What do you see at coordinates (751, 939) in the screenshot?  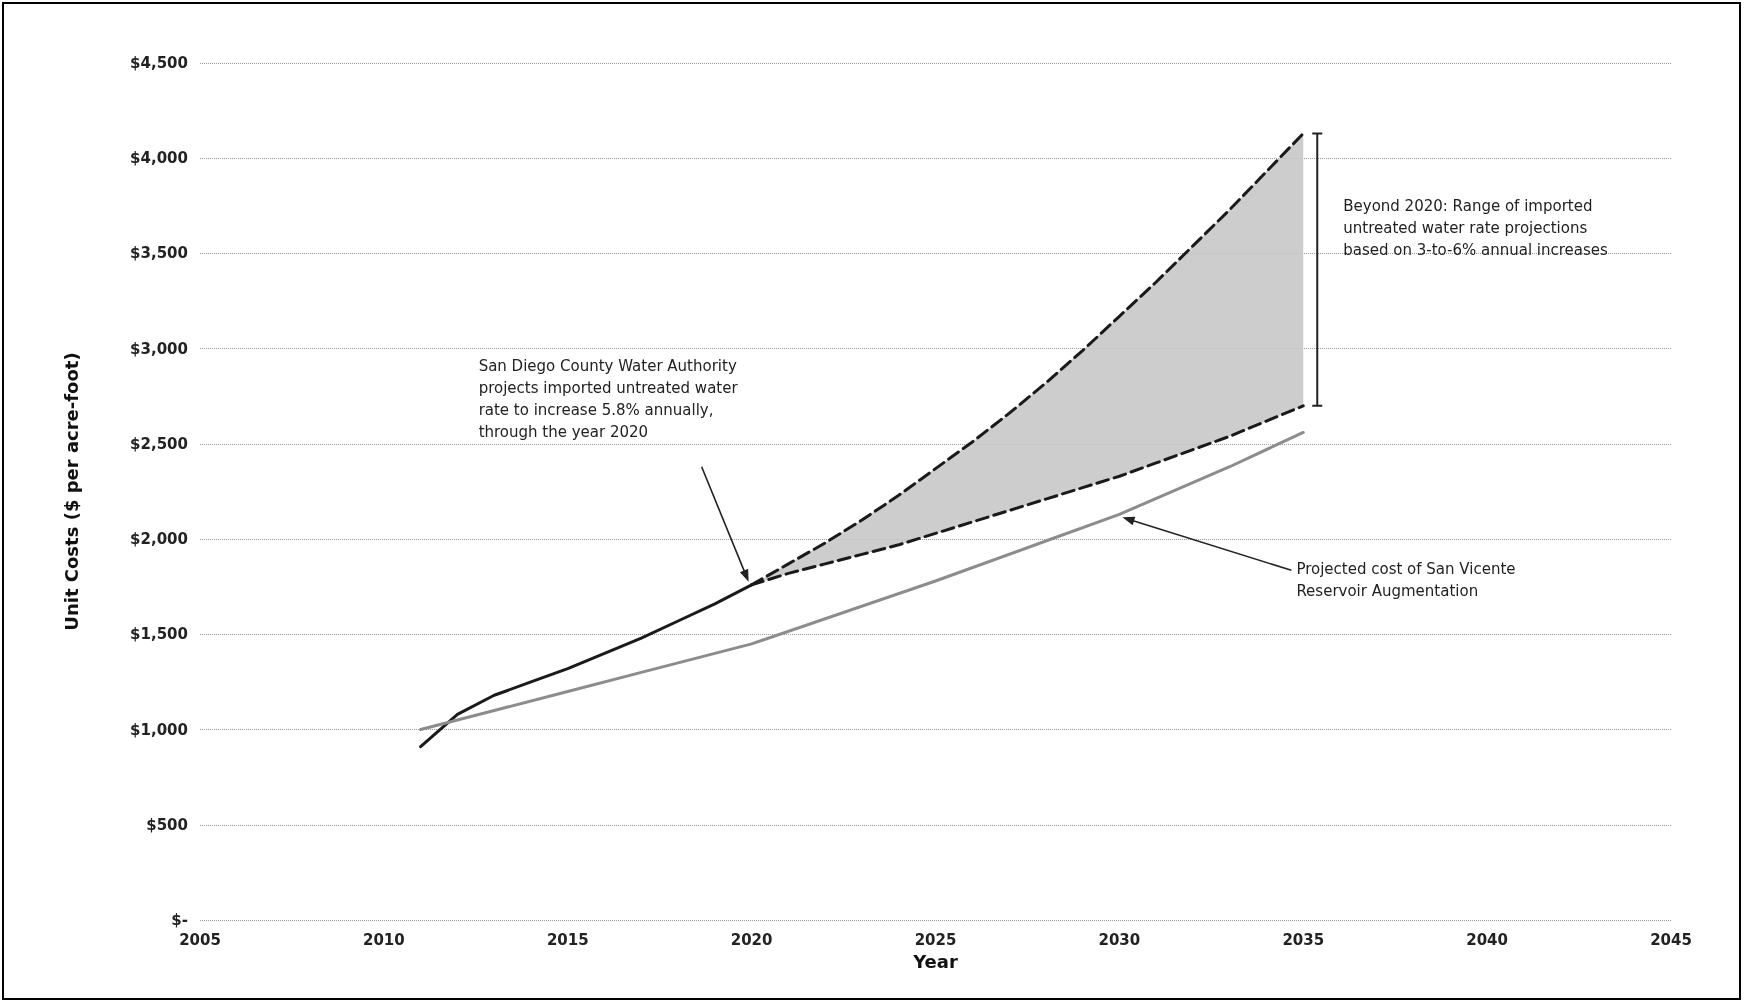 I see `x-tick-label: 2020` at bounding box center [751, 939].